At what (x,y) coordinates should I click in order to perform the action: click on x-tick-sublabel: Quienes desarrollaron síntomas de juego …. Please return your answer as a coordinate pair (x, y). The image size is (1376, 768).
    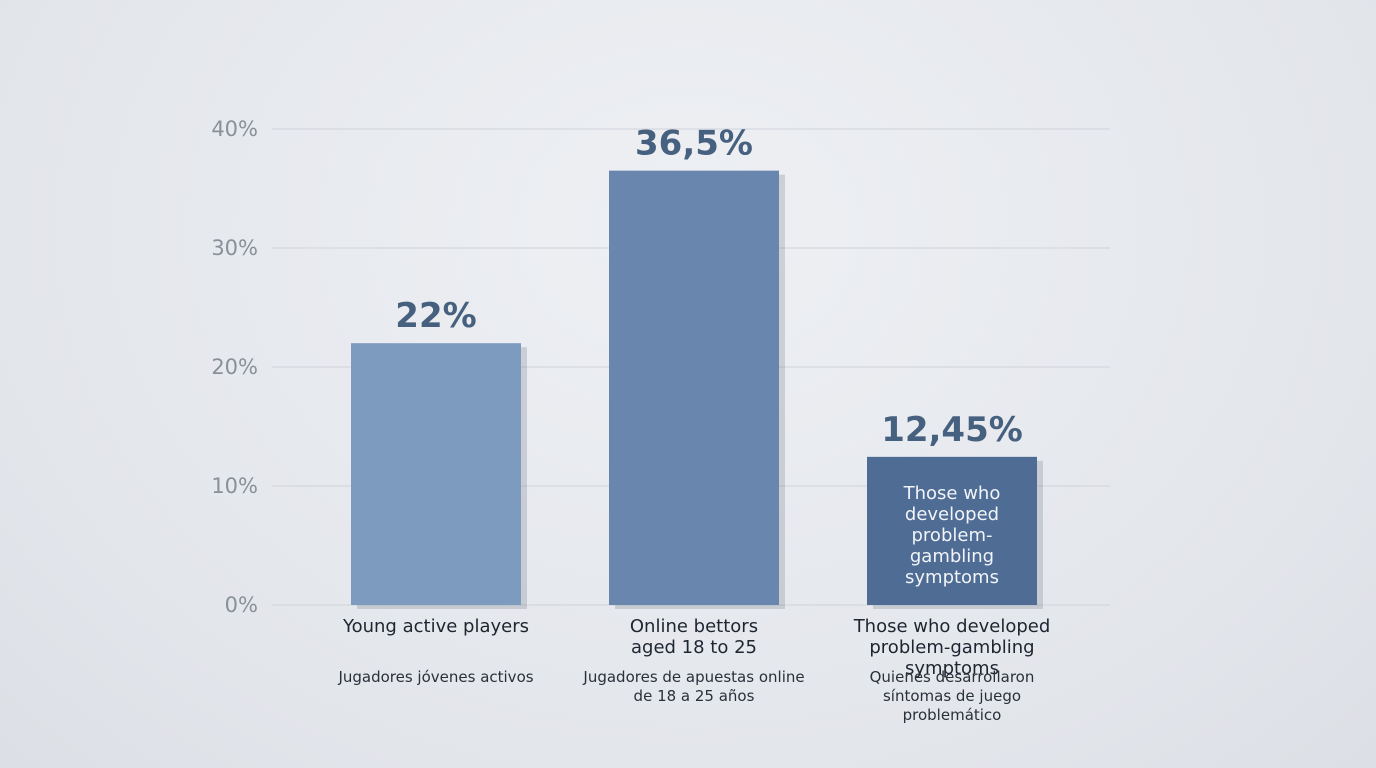
    Looking at the image, I should click on (952, 696).